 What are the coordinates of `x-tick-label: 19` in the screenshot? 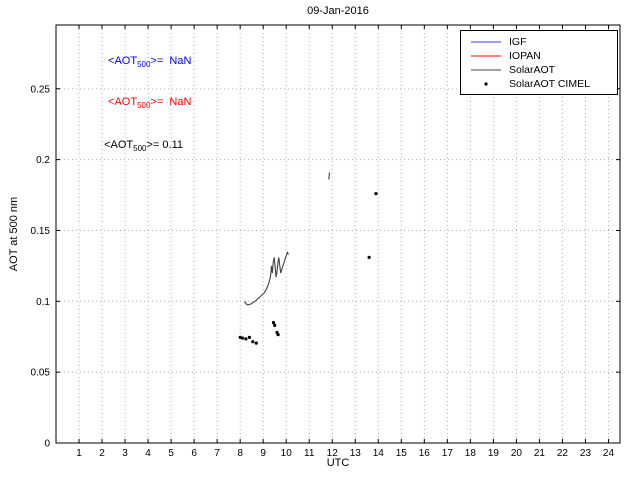 It's located at (494, 453).